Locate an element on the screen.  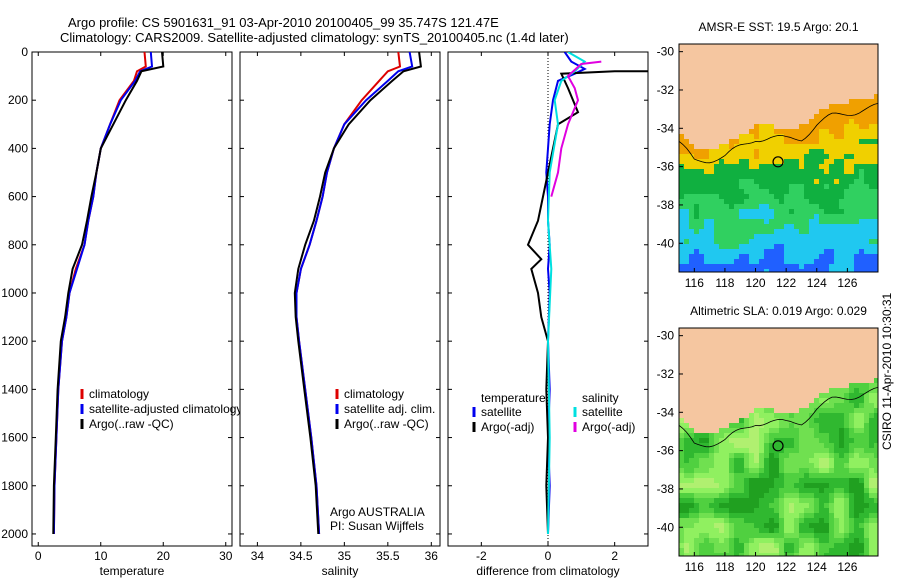
y-tick-label: 800 is located at coordinates (18, 245).